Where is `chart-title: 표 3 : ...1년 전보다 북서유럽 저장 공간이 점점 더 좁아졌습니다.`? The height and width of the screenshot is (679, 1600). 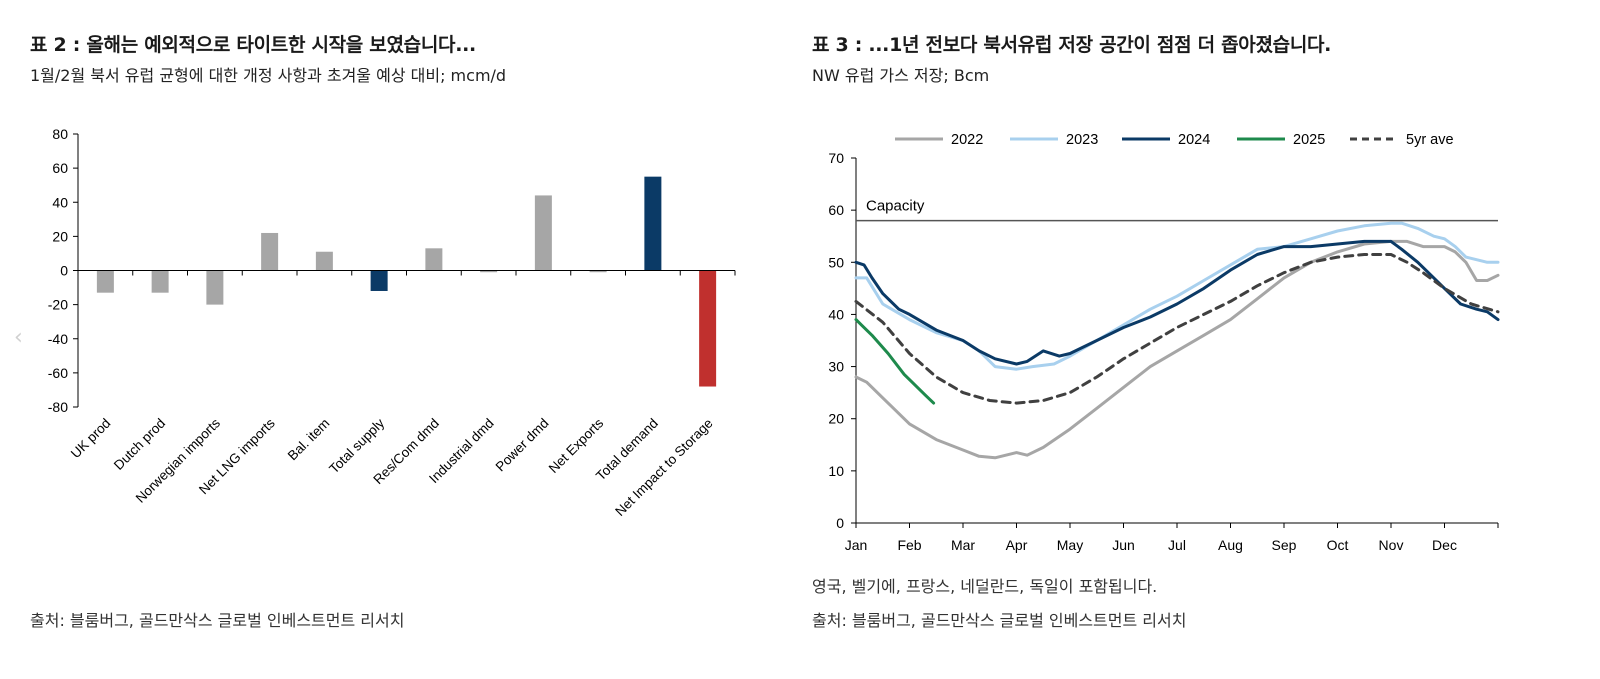 chart-title: 표 3 : ...1년 전보다 북서유럽 저장 공간이 점점 더 좁아졌습니다. is located at coordinates (1072, 45).